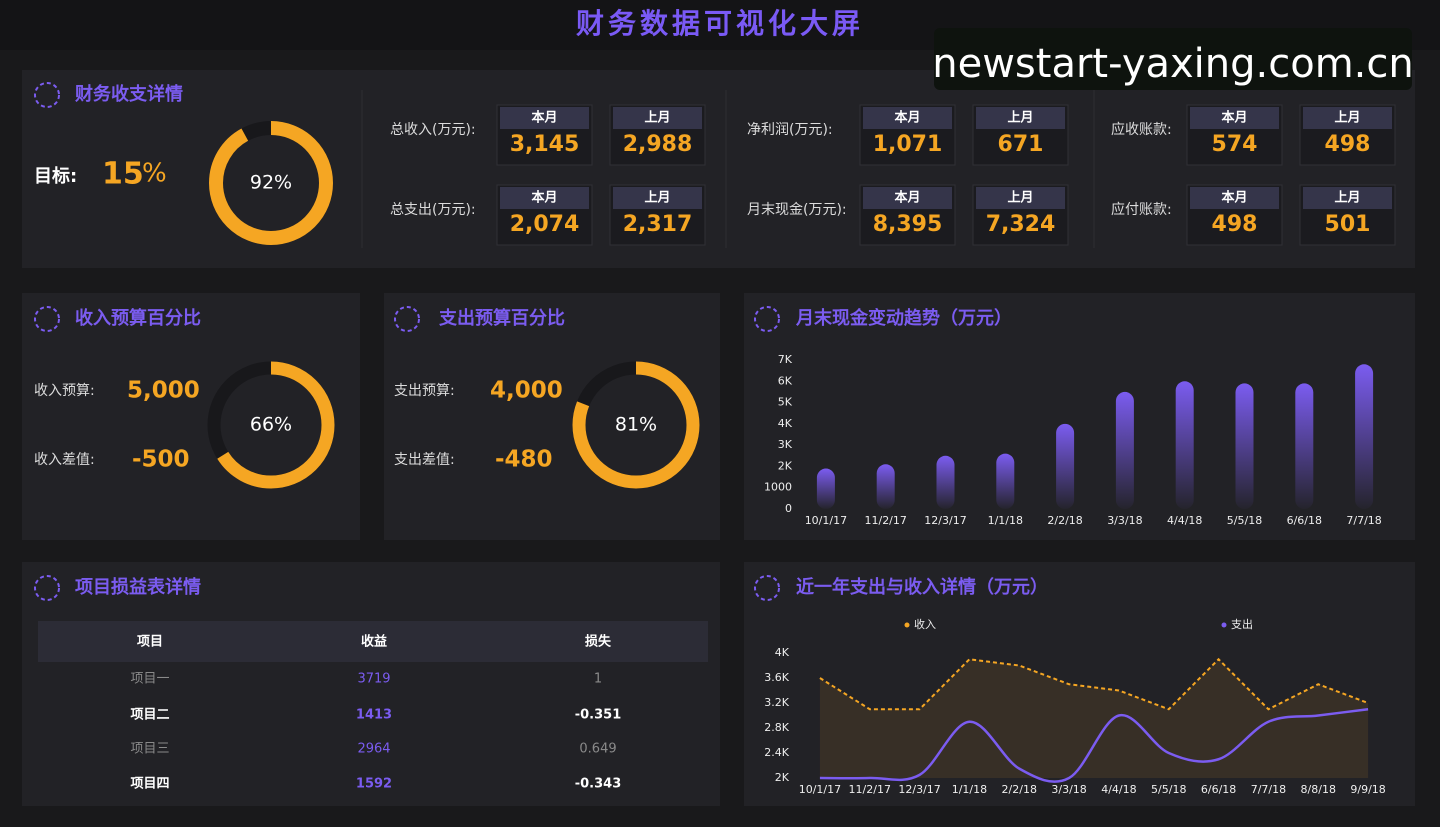 The height and width of the screenshot is (827, 1440). What do you see at coordinates (1318, 789) in the screenshot?
I see `x-tick-label: 8/8/18` at bounding box center [1318, 789].